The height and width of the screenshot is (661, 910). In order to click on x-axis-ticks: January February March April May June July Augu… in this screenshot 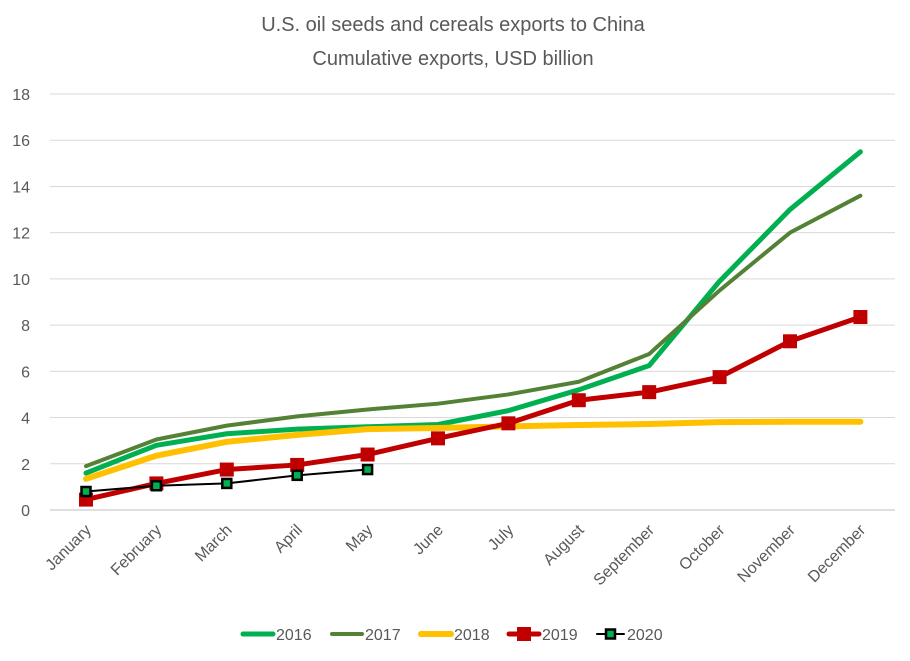, I will do `click(456, 555)`.